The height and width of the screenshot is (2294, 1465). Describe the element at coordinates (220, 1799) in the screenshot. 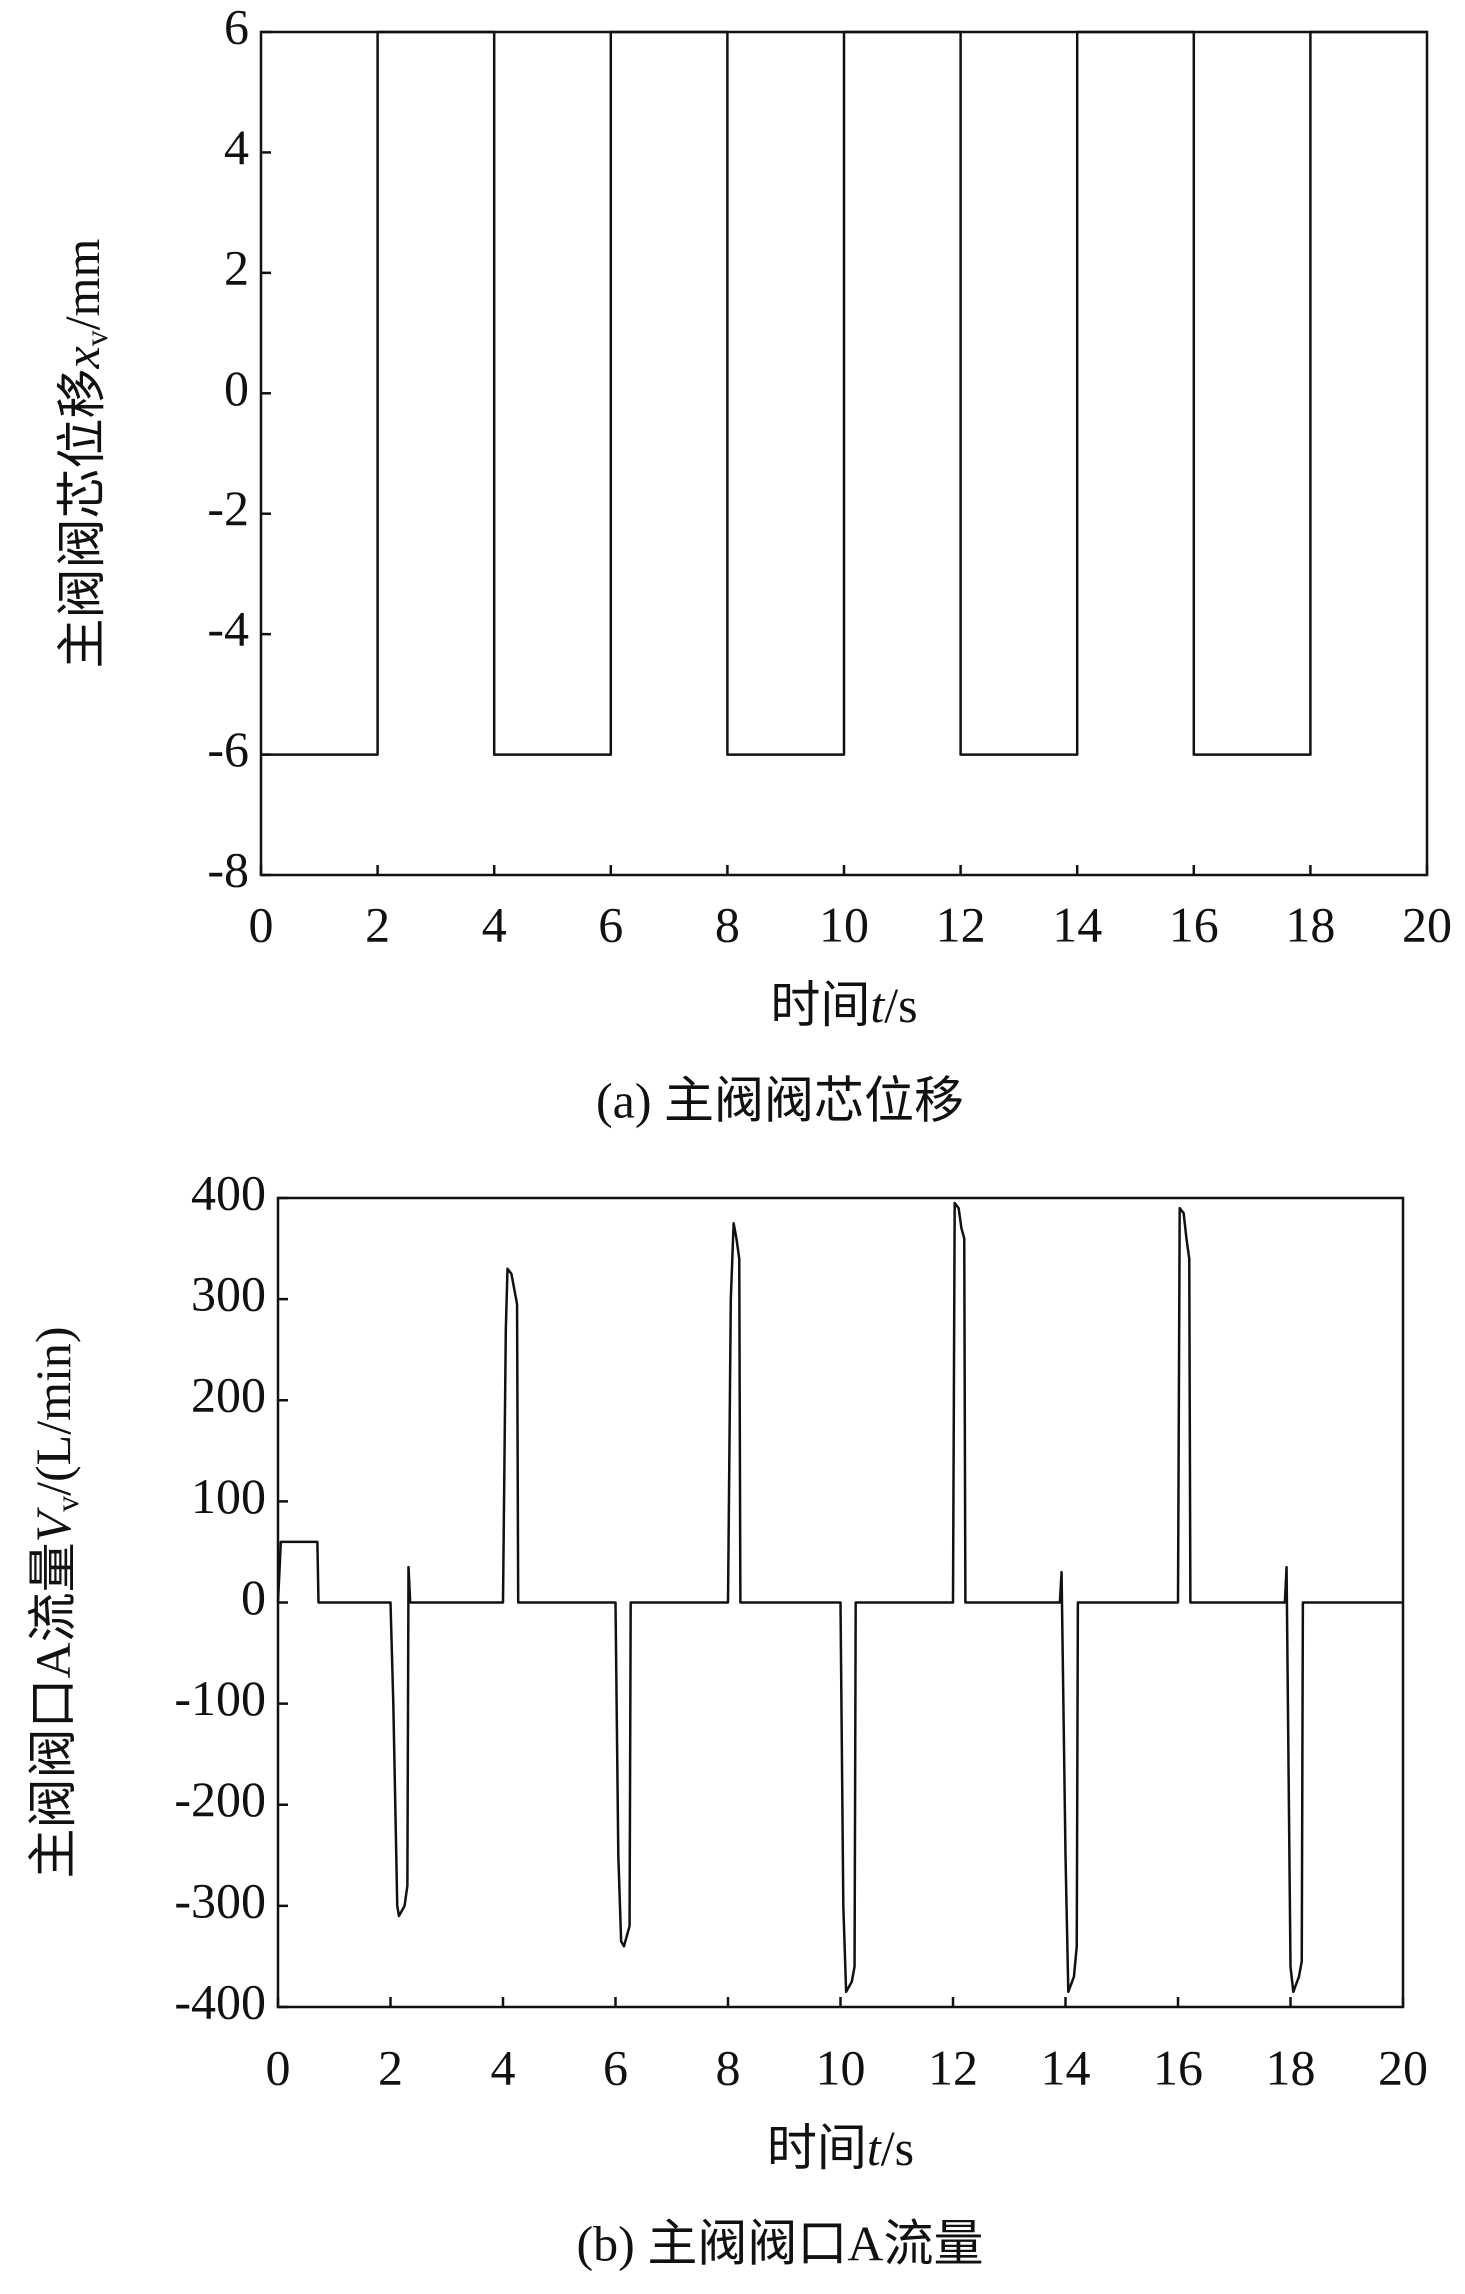

I see `y-tick-label: -200` at that location.